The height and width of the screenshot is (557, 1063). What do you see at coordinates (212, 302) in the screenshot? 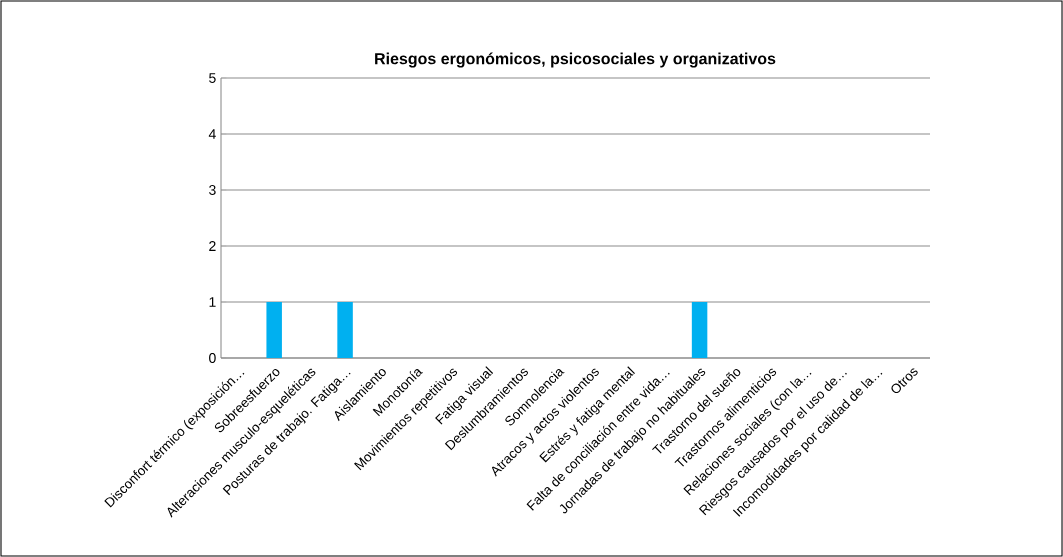
I see `y-tick-label: 1` at bounding box center [212, 302].